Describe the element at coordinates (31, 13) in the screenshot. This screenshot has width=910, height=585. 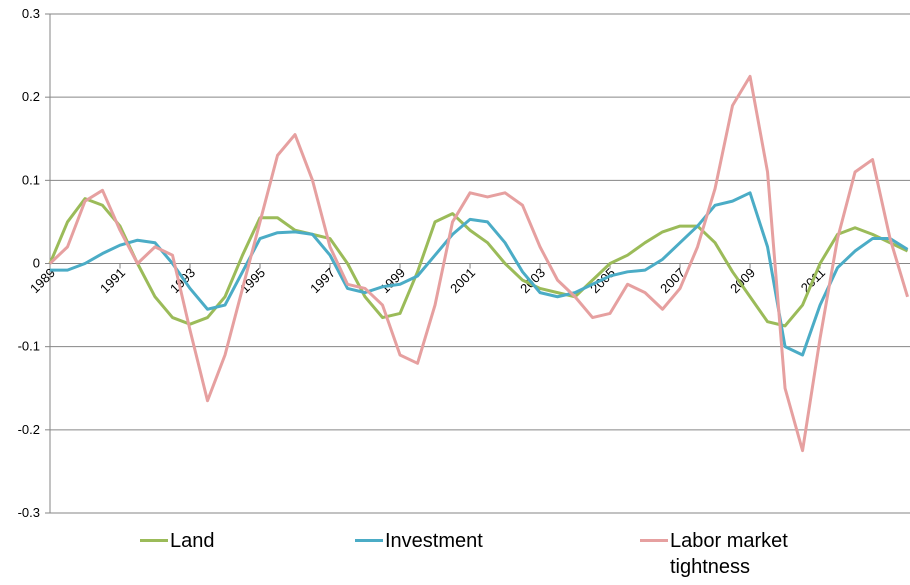
I see `y-tick-label: 0.3` at that location.